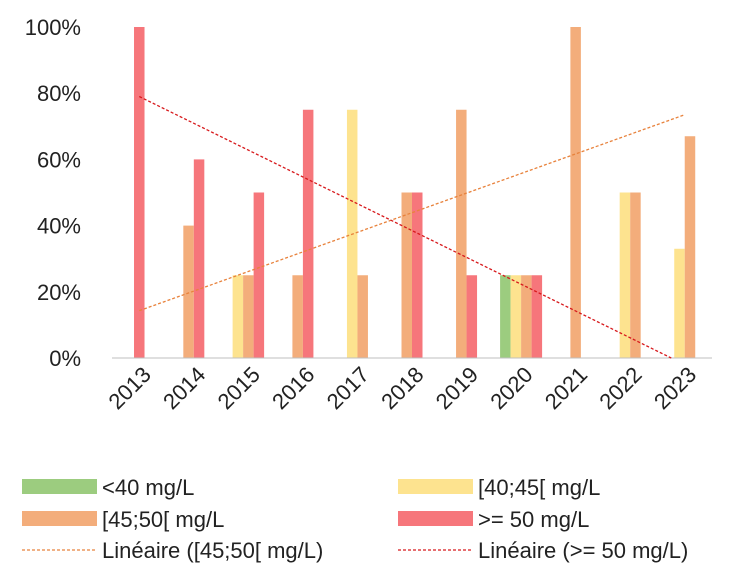 The height and width of the screenshot is (563, 733). What do you see at coordinates (130, 388) in the screenshot?
I see `x-tick-label: 2013` at bounding box center [130, 388].